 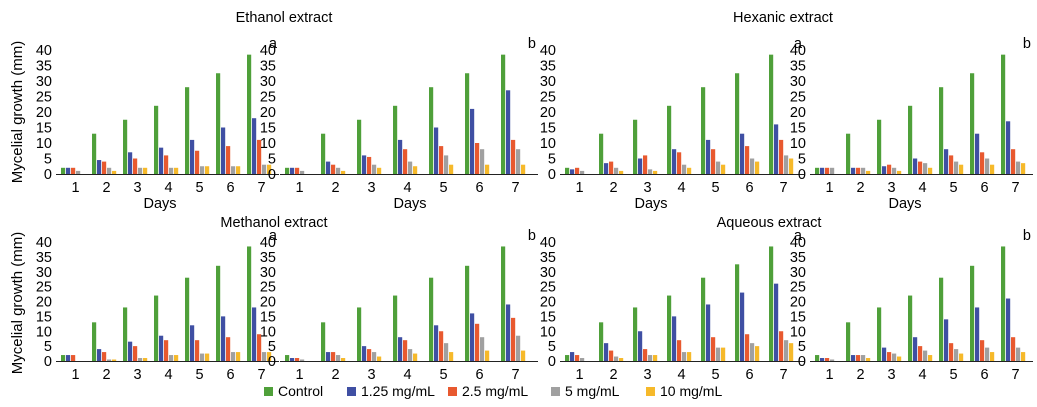 I want to click on panel-letter: a, so click(x=798, y=44).